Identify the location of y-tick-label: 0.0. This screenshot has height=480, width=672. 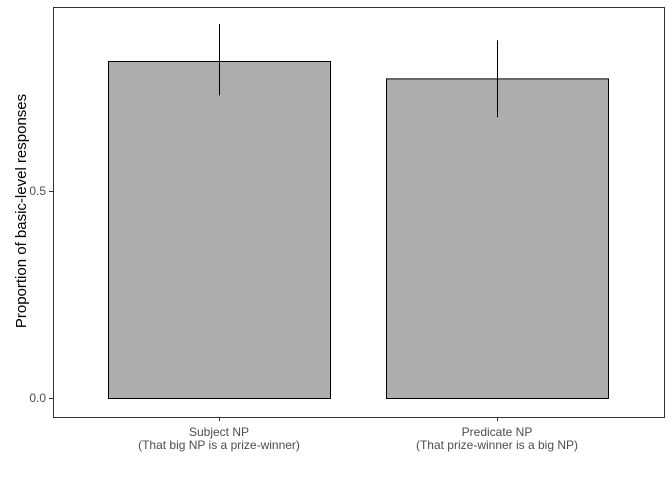
(37, 398).